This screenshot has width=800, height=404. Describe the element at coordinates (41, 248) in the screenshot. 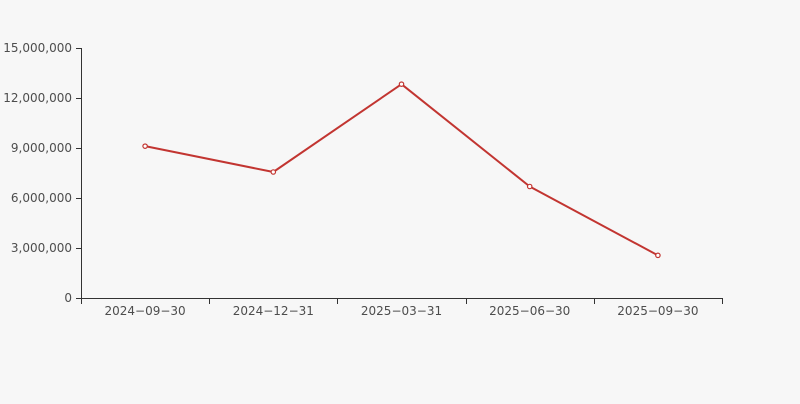

I see `y-axis-tick-label: 3,000,000` at that location.